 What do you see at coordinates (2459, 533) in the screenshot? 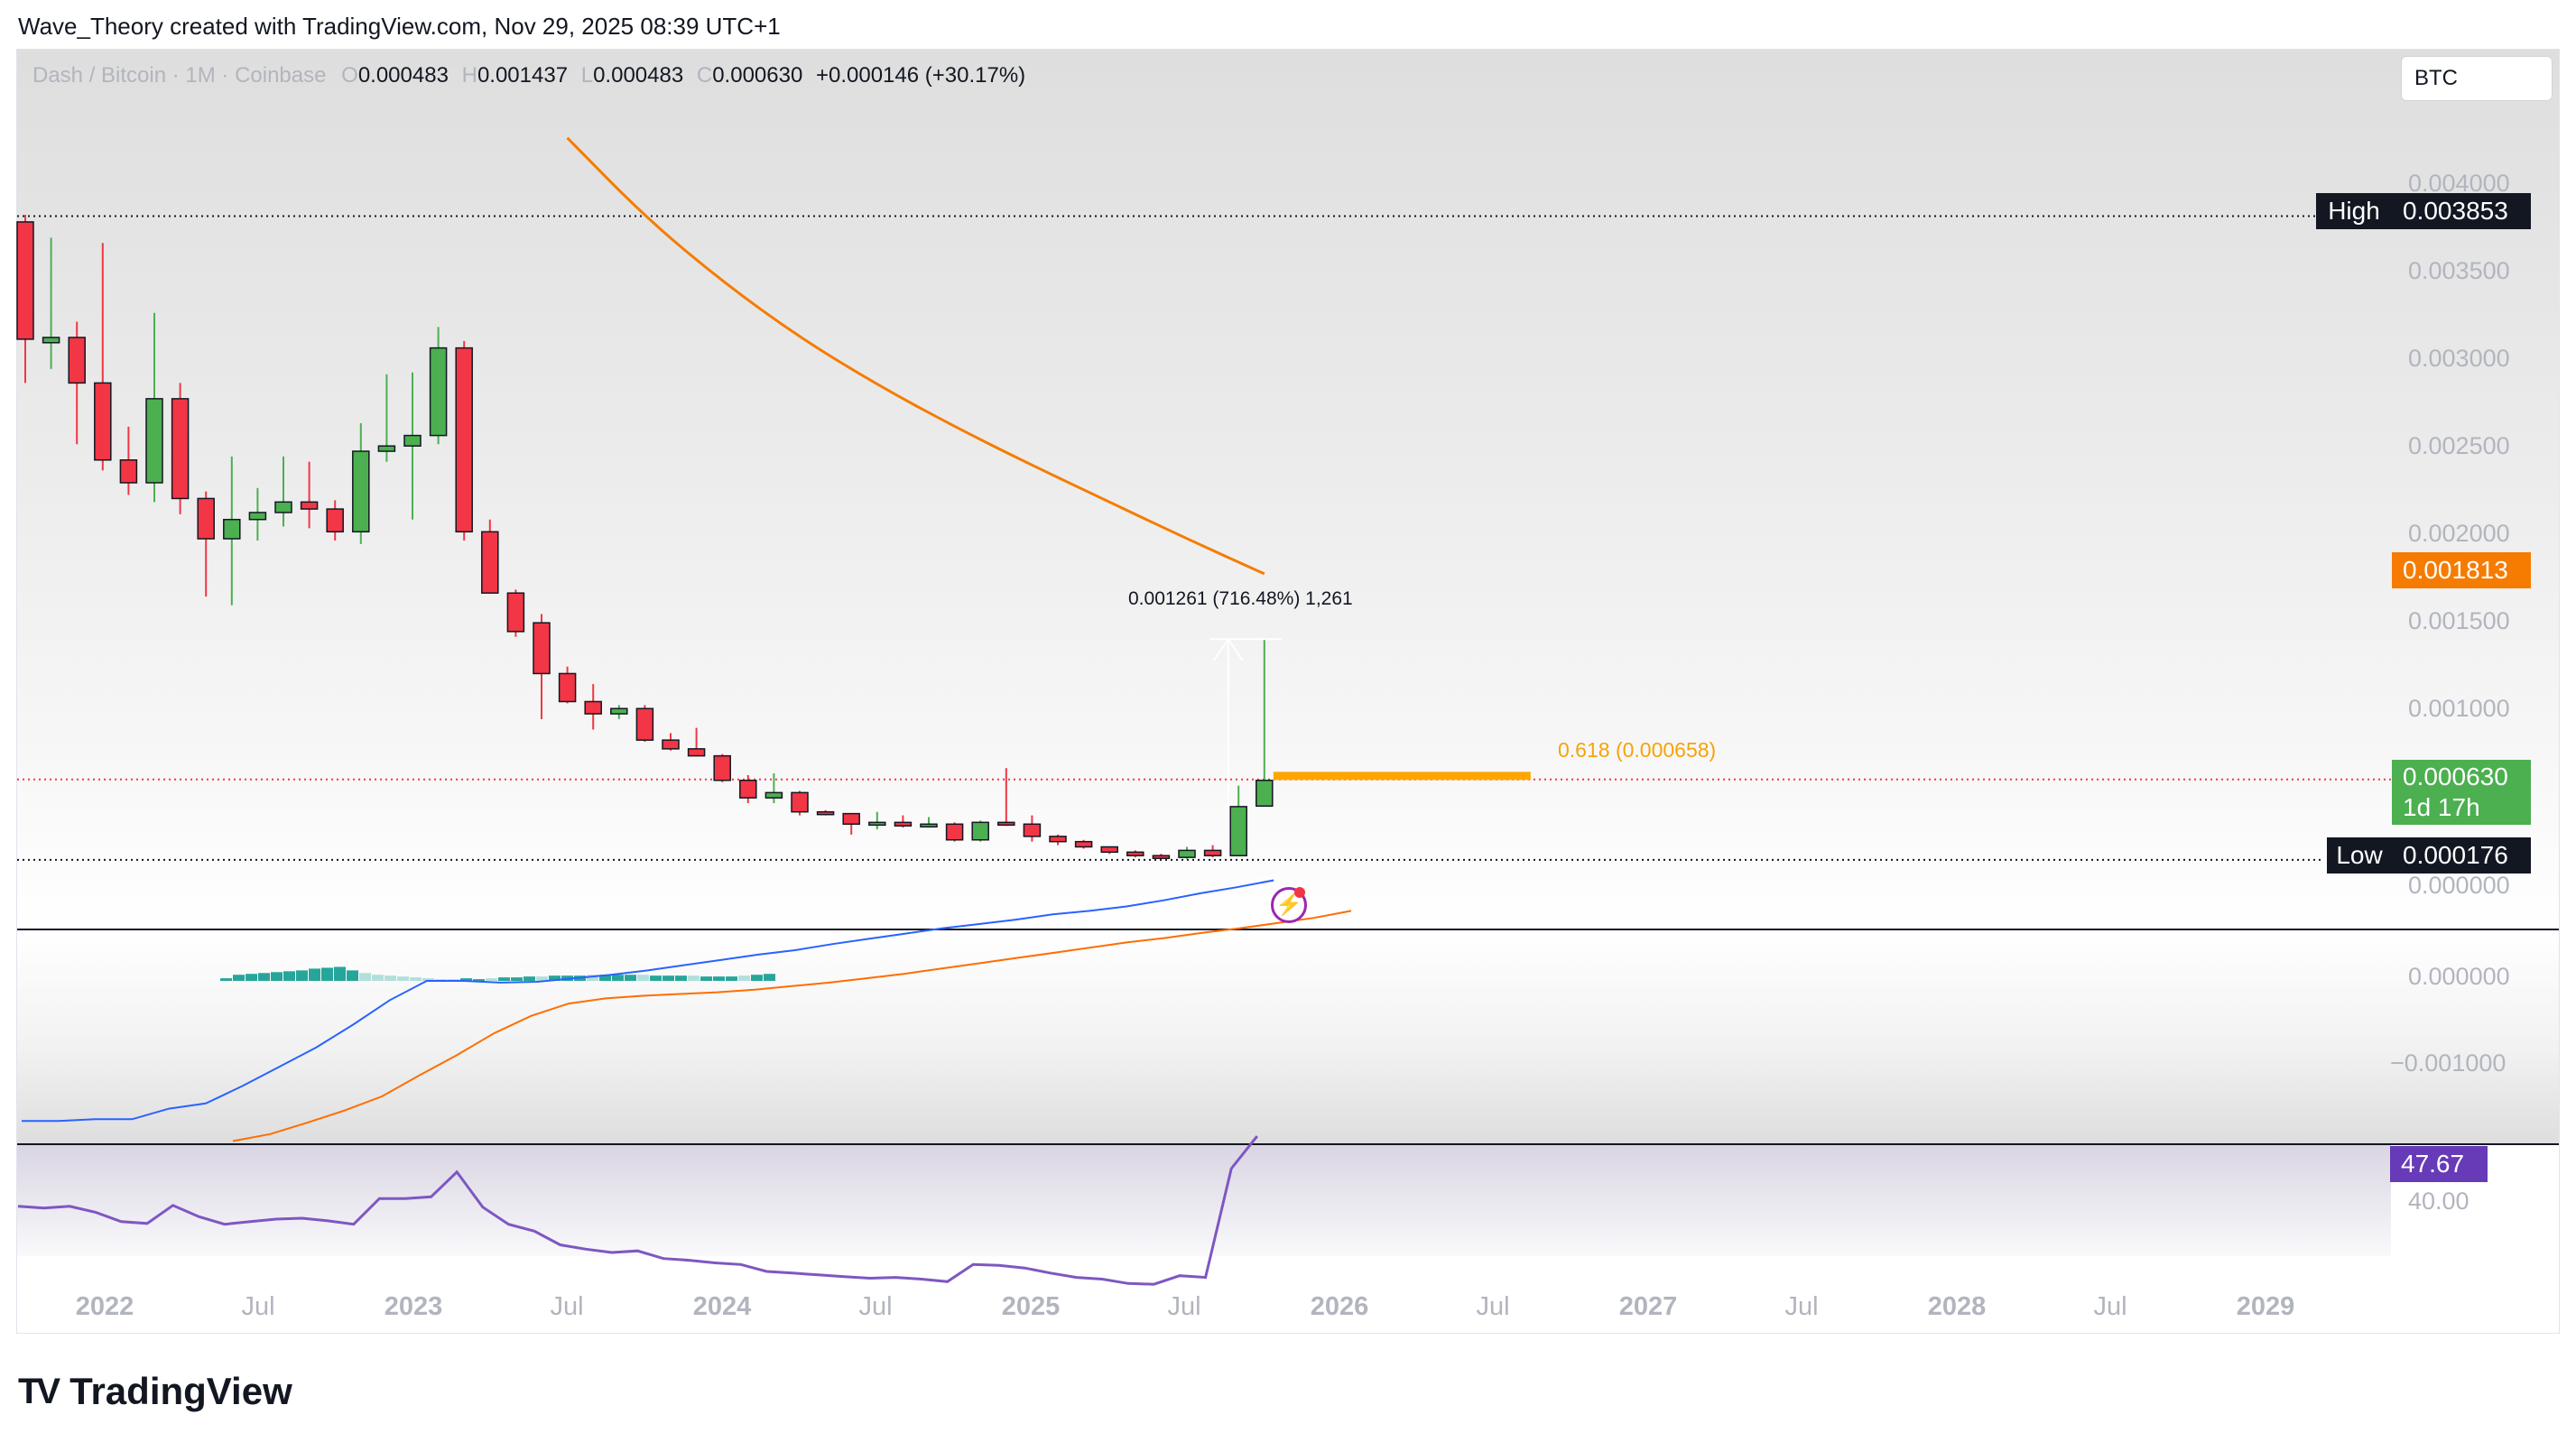
I see `price-axis-tick: 0.002000` at bounding box center [2459, 533].